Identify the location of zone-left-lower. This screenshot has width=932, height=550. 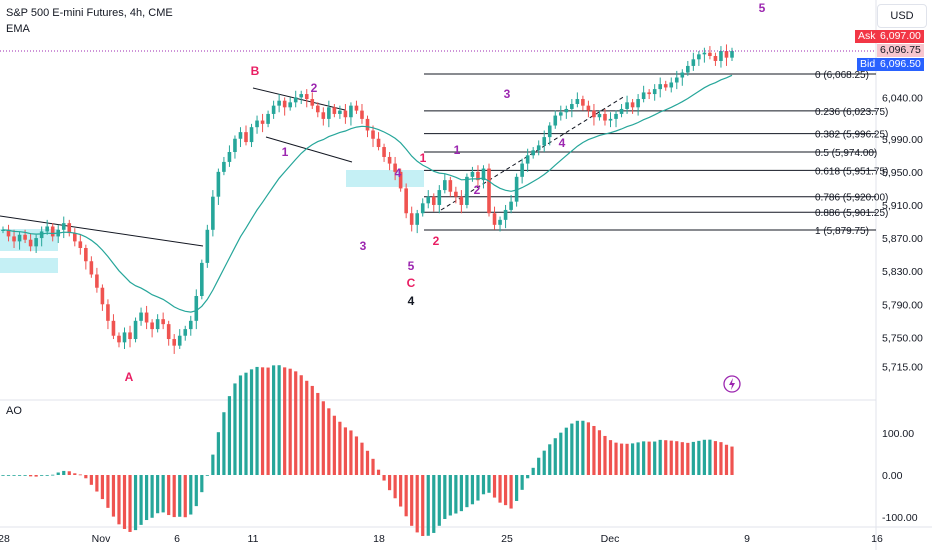
(29, 265).